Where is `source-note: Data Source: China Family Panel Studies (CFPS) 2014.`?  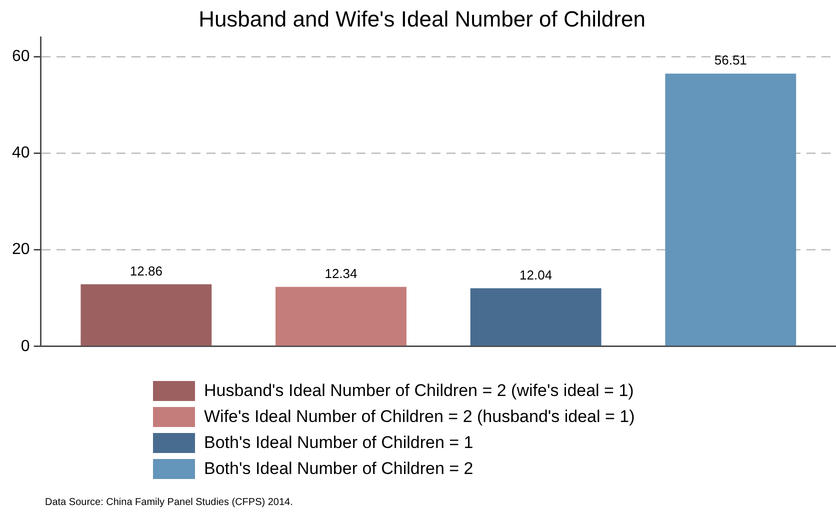
source-note: Data Source: China Family Panel Studies (CFPS) 2014. is located at coordinates (169, 502).